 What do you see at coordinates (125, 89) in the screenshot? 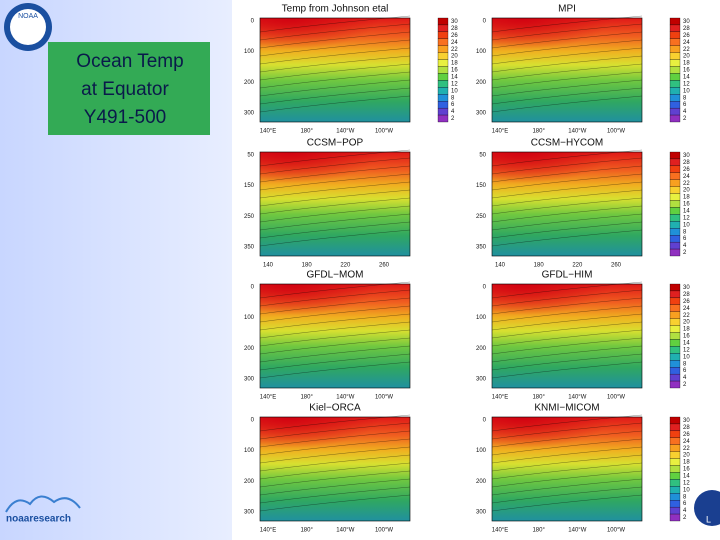
I see `title-line: at Equator` at bounding box center [125, 89].